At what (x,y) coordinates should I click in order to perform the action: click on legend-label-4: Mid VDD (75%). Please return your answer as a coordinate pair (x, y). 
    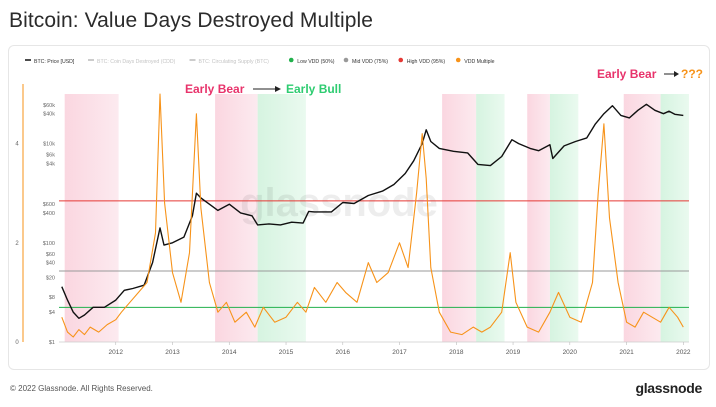
    Looking at the image, I should click on (370, 62).